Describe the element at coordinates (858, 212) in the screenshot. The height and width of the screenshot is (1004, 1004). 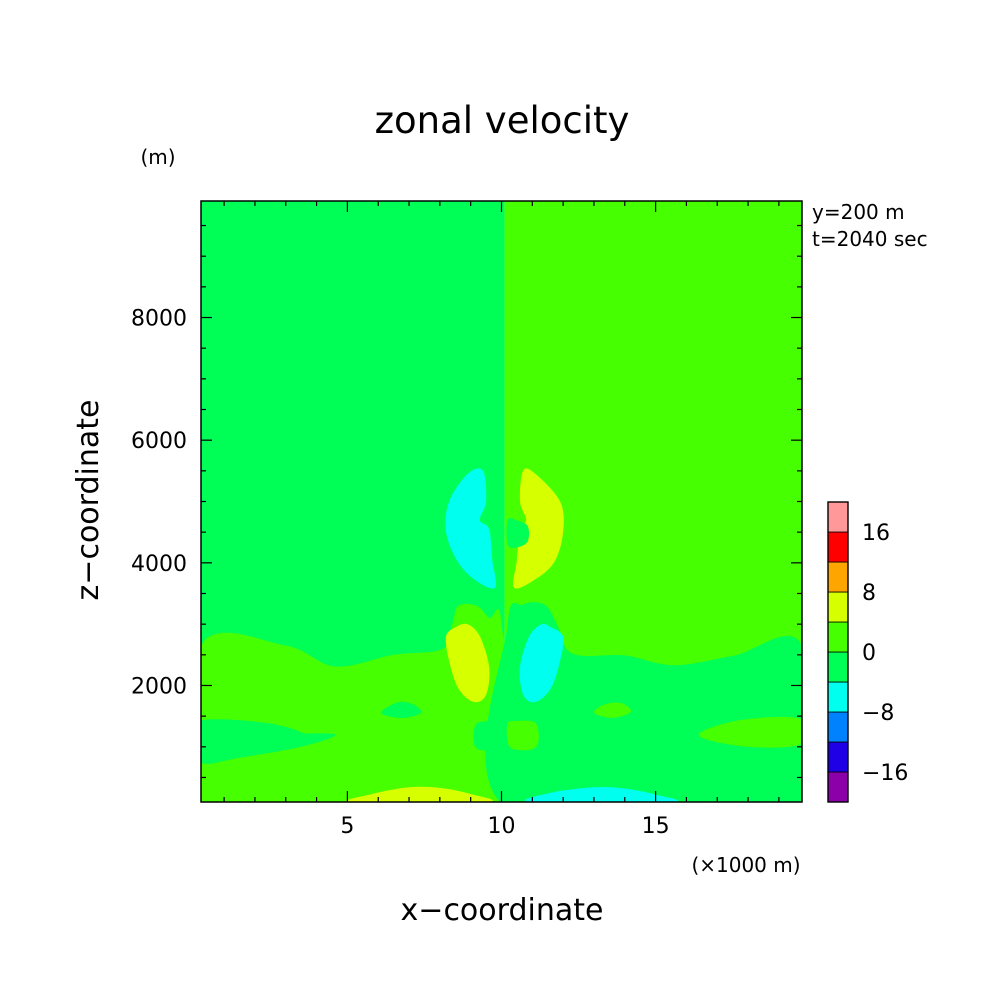
I see `annotation-y: y=200 m` at that location.